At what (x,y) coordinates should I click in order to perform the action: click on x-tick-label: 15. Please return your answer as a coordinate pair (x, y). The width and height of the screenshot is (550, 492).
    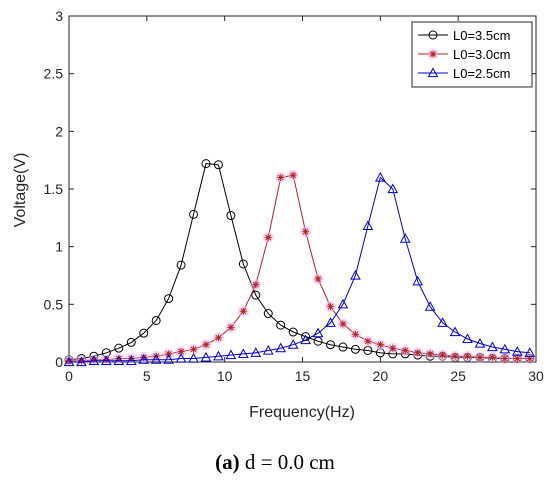
    Looking at the image, I should click on (303, 376).